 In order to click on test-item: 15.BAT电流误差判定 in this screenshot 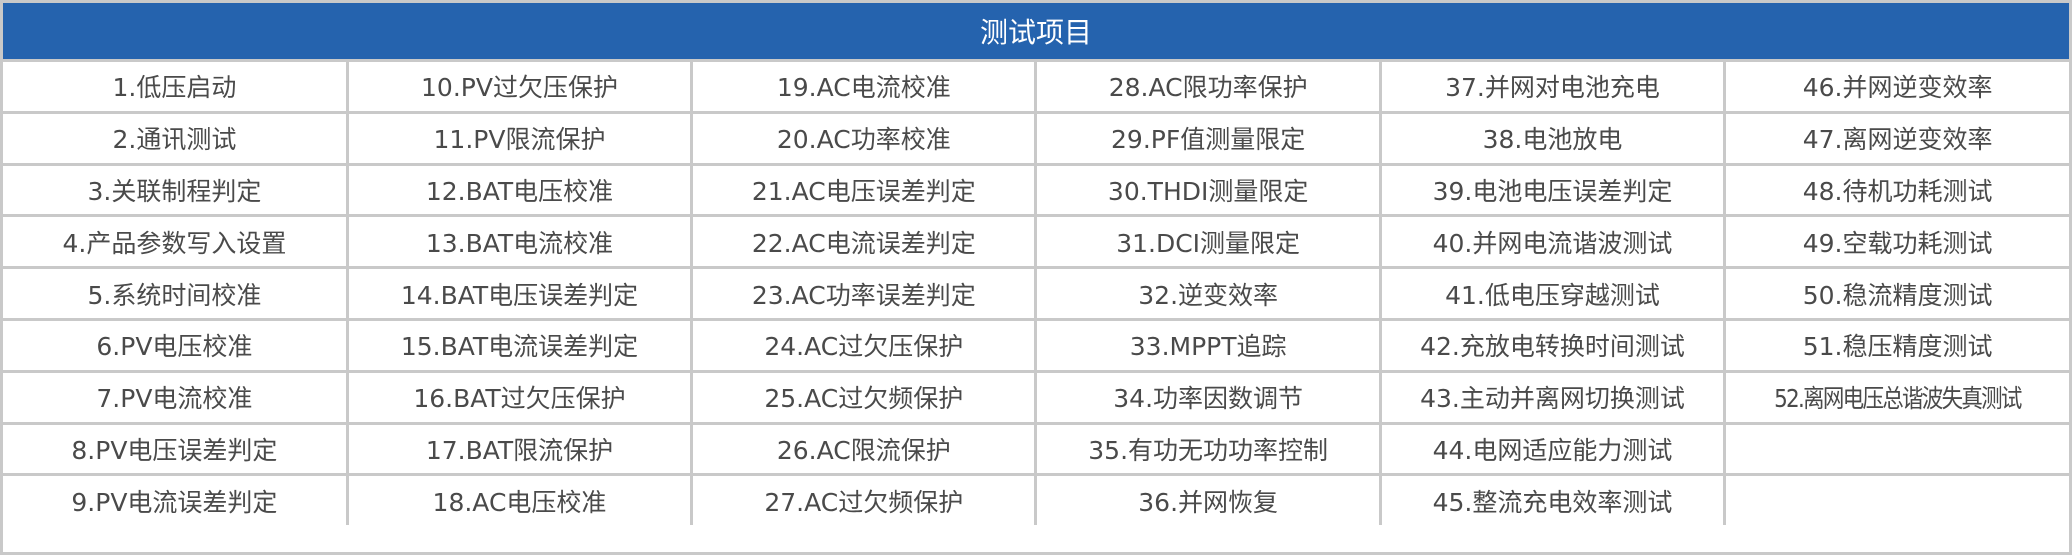, I will do `click(519, 347)`.